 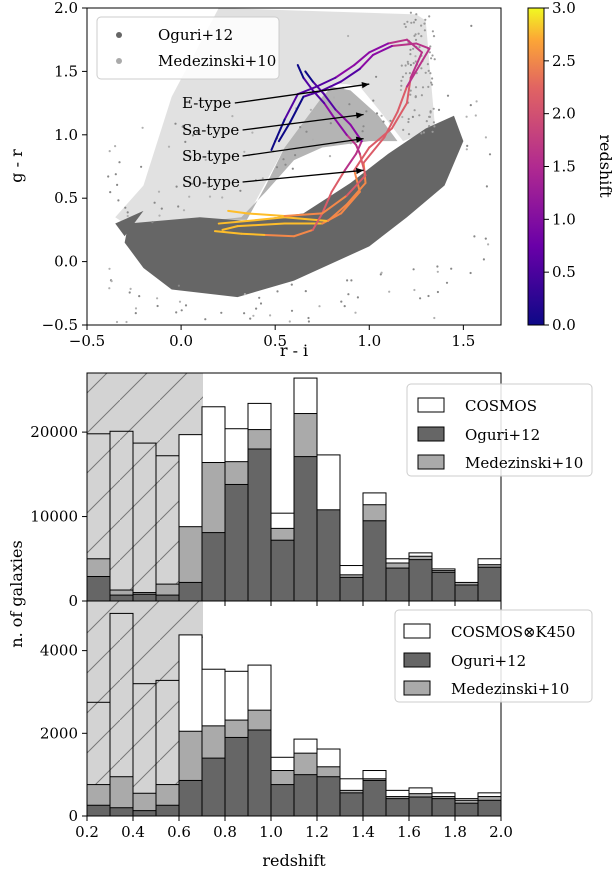 I want to click on y-tick-label: 1.5, so click(x=66, y=71).